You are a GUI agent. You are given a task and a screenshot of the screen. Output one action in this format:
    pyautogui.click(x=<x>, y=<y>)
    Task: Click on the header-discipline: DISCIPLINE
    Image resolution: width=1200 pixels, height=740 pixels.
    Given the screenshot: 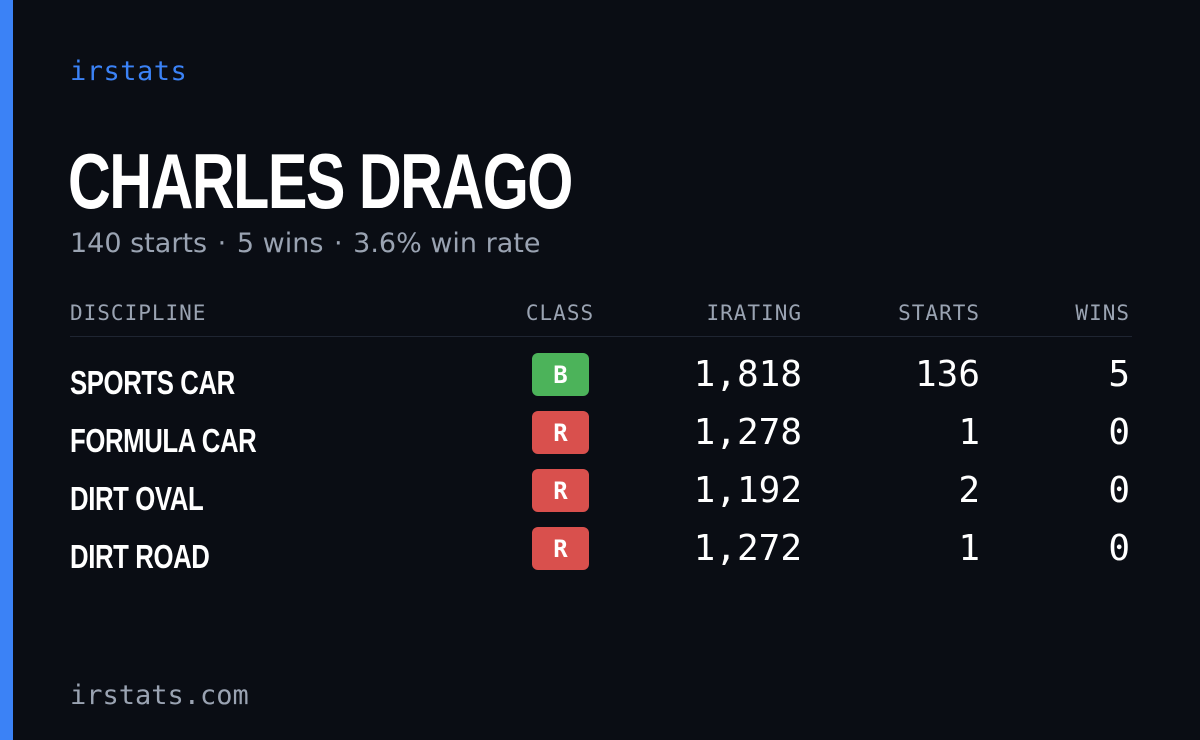 What is the action you would take?
    pyautogui.click(x=138, y=313)
    